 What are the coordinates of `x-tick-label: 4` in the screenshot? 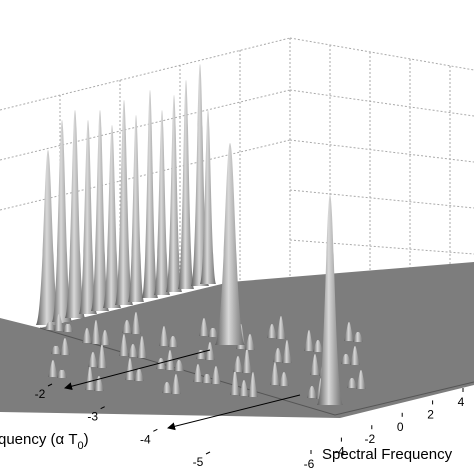 It's located at (461, 402).